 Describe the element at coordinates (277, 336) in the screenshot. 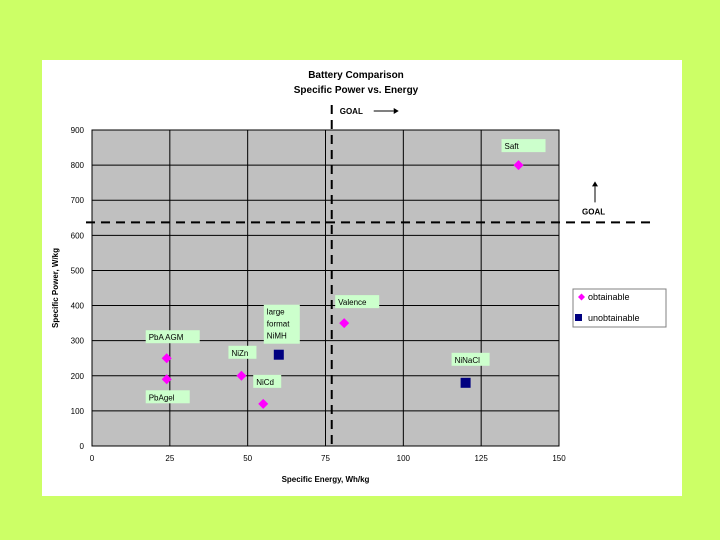

I see `point-label-line: NiMH` at that location.